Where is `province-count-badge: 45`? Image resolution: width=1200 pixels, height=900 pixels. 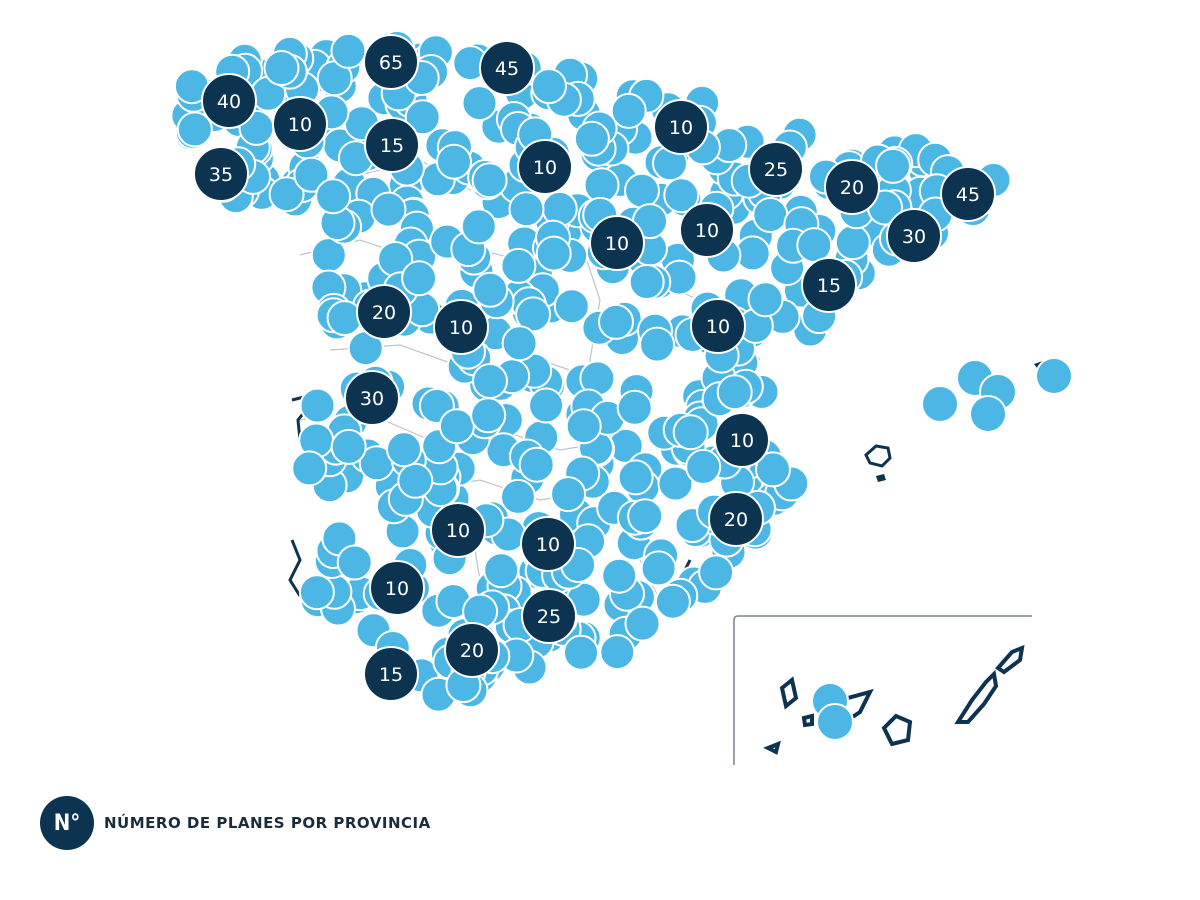 province-count-badge: 45 is located at coordinates (507, 68).